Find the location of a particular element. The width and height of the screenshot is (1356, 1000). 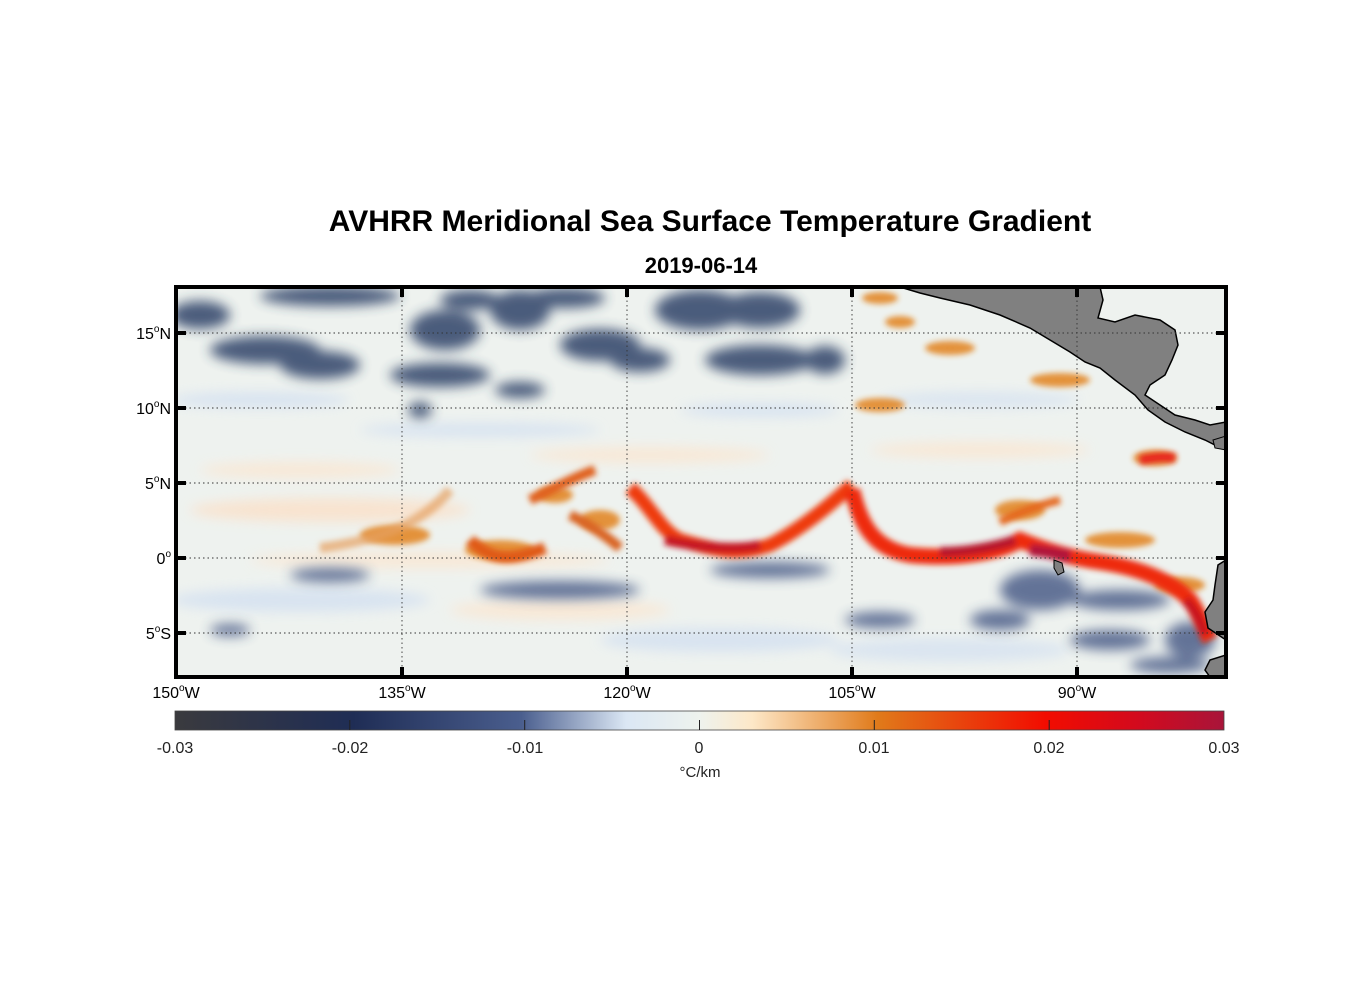

lat-label-10n: 10oN is located at coordinates (153, 408).